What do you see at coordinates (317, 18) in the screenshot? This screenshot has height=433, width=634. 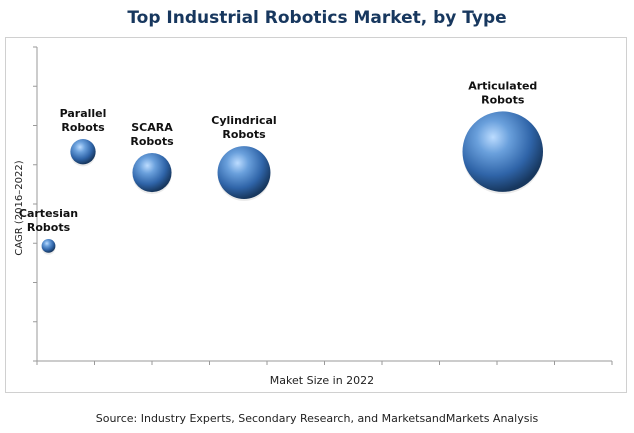 I see `chart-title: Top Industrial Robotics Market, by Type` at bounding box center [317, 18].